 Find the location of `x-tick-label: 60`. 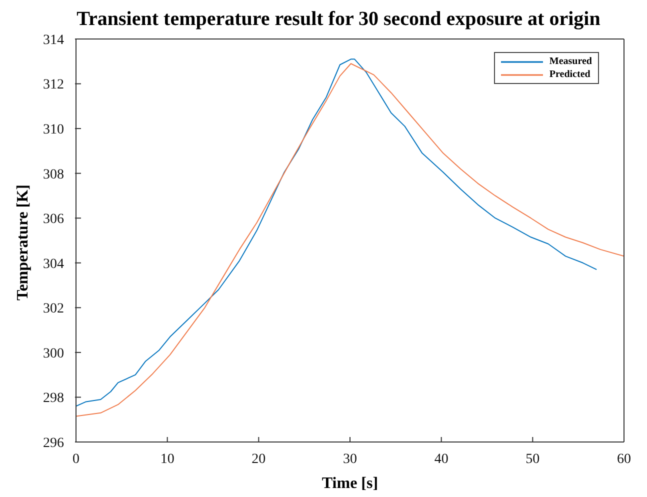

x-tick-label: 60 is located at coordinates (624, 459).